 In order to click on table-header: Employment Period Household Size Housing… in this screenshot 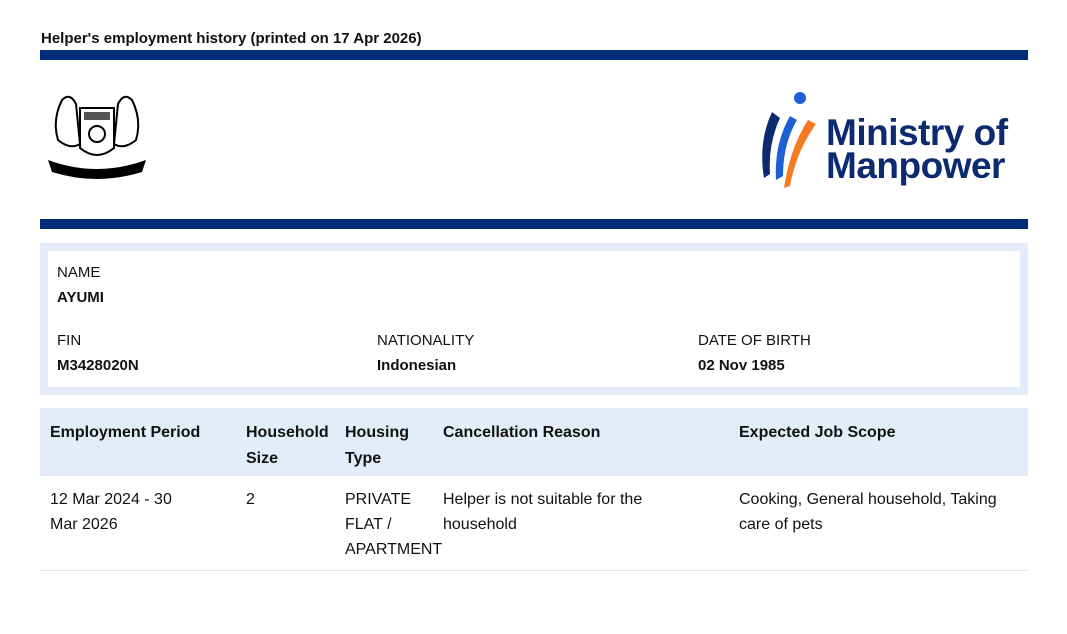, I will do `click(534, 442)`.